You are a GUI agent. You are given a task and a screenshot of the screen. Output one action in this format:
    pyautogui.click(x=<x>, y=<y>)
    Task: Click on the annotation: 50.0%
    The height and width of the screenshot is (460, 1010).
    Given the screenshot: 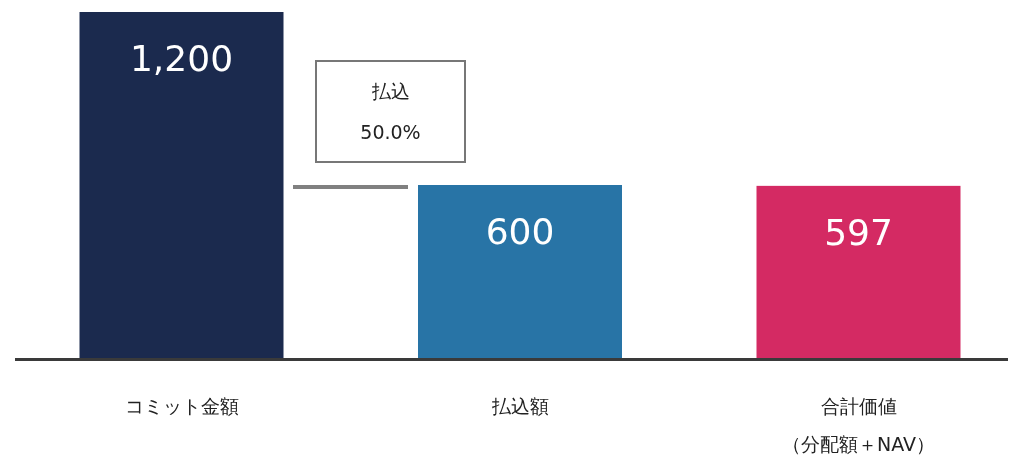 What is the action you would take?
    pyautogui.click(x=390, y=132)
    